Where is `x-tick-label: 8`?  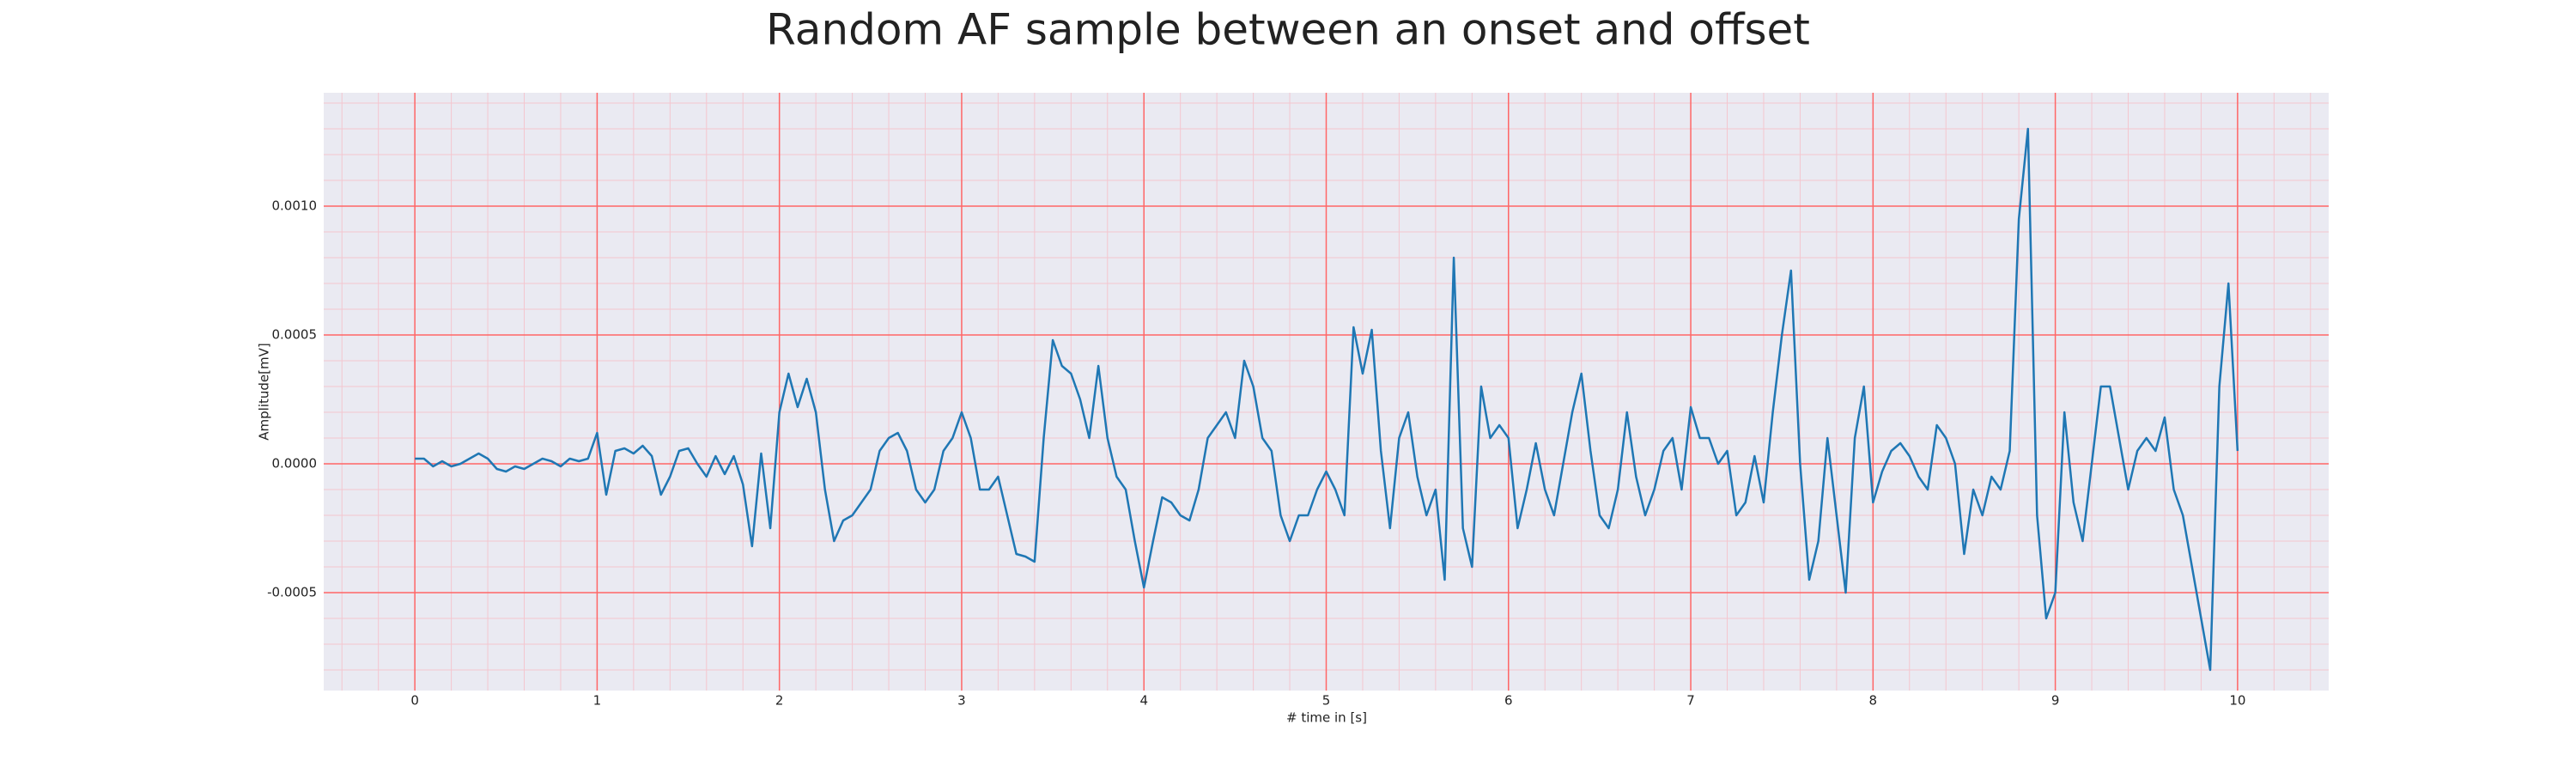
x-tick-label: 8 is located at coordinates (1873, 701).